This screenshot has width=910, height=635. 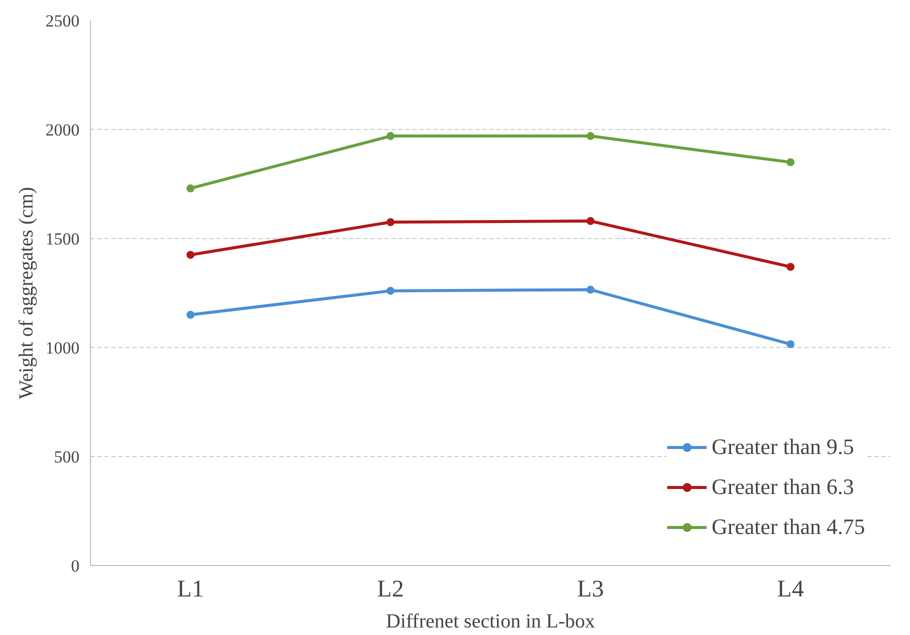 What do you see at coordinates (790, 589) in the screenshot?
I see `x-tick-label: L4` at bounding box center [790, 589].